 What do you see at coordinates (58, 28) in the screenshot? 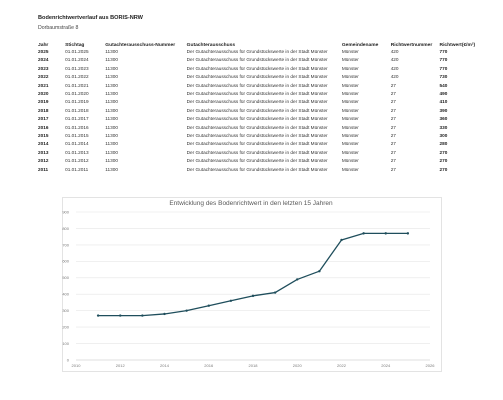
I see `page-subtitle: Dorbaumstraße 8` at bounding box center [58, 28].